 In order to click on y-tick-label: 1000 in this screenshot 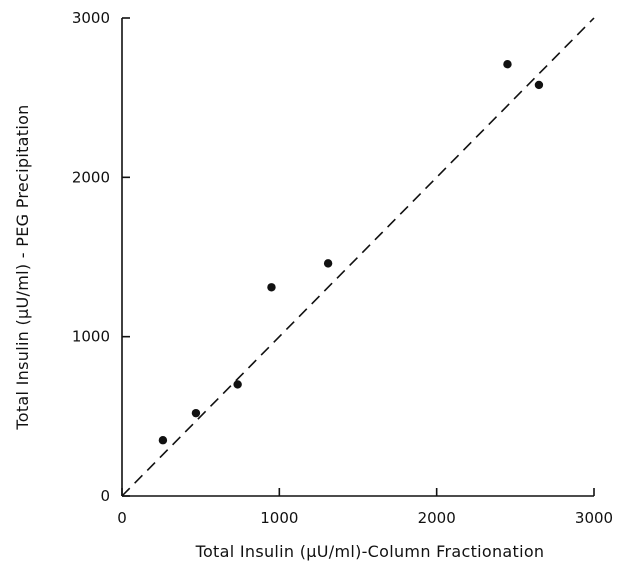, I will do `click(91, 337)`.